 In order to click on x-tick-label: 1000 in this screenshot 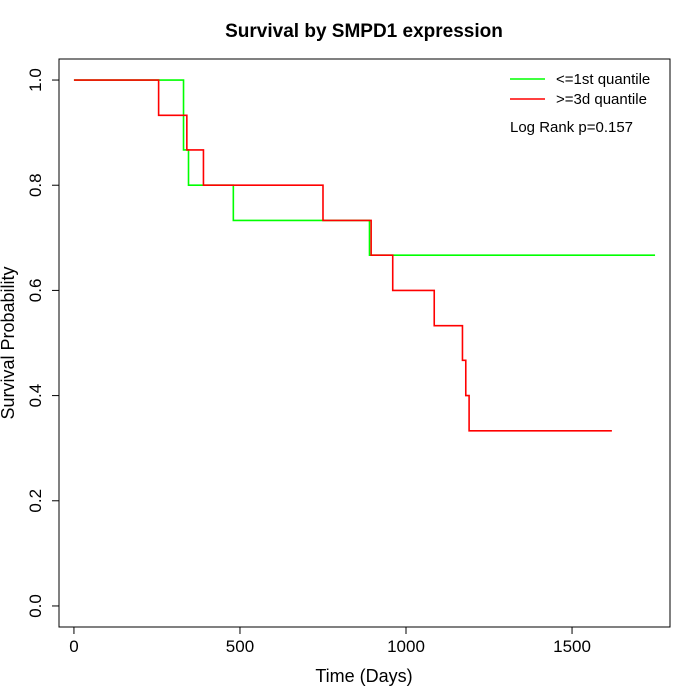, I will do `click(406, 646)`.